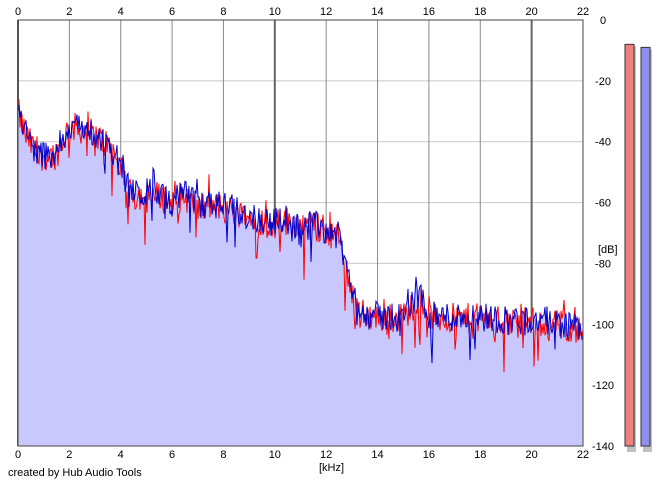 Image resolution: width=665 pixels, height=486 pixels. Describe the element at coordinates (638, 248) in the screenshot. I see `level-meters` at that location.